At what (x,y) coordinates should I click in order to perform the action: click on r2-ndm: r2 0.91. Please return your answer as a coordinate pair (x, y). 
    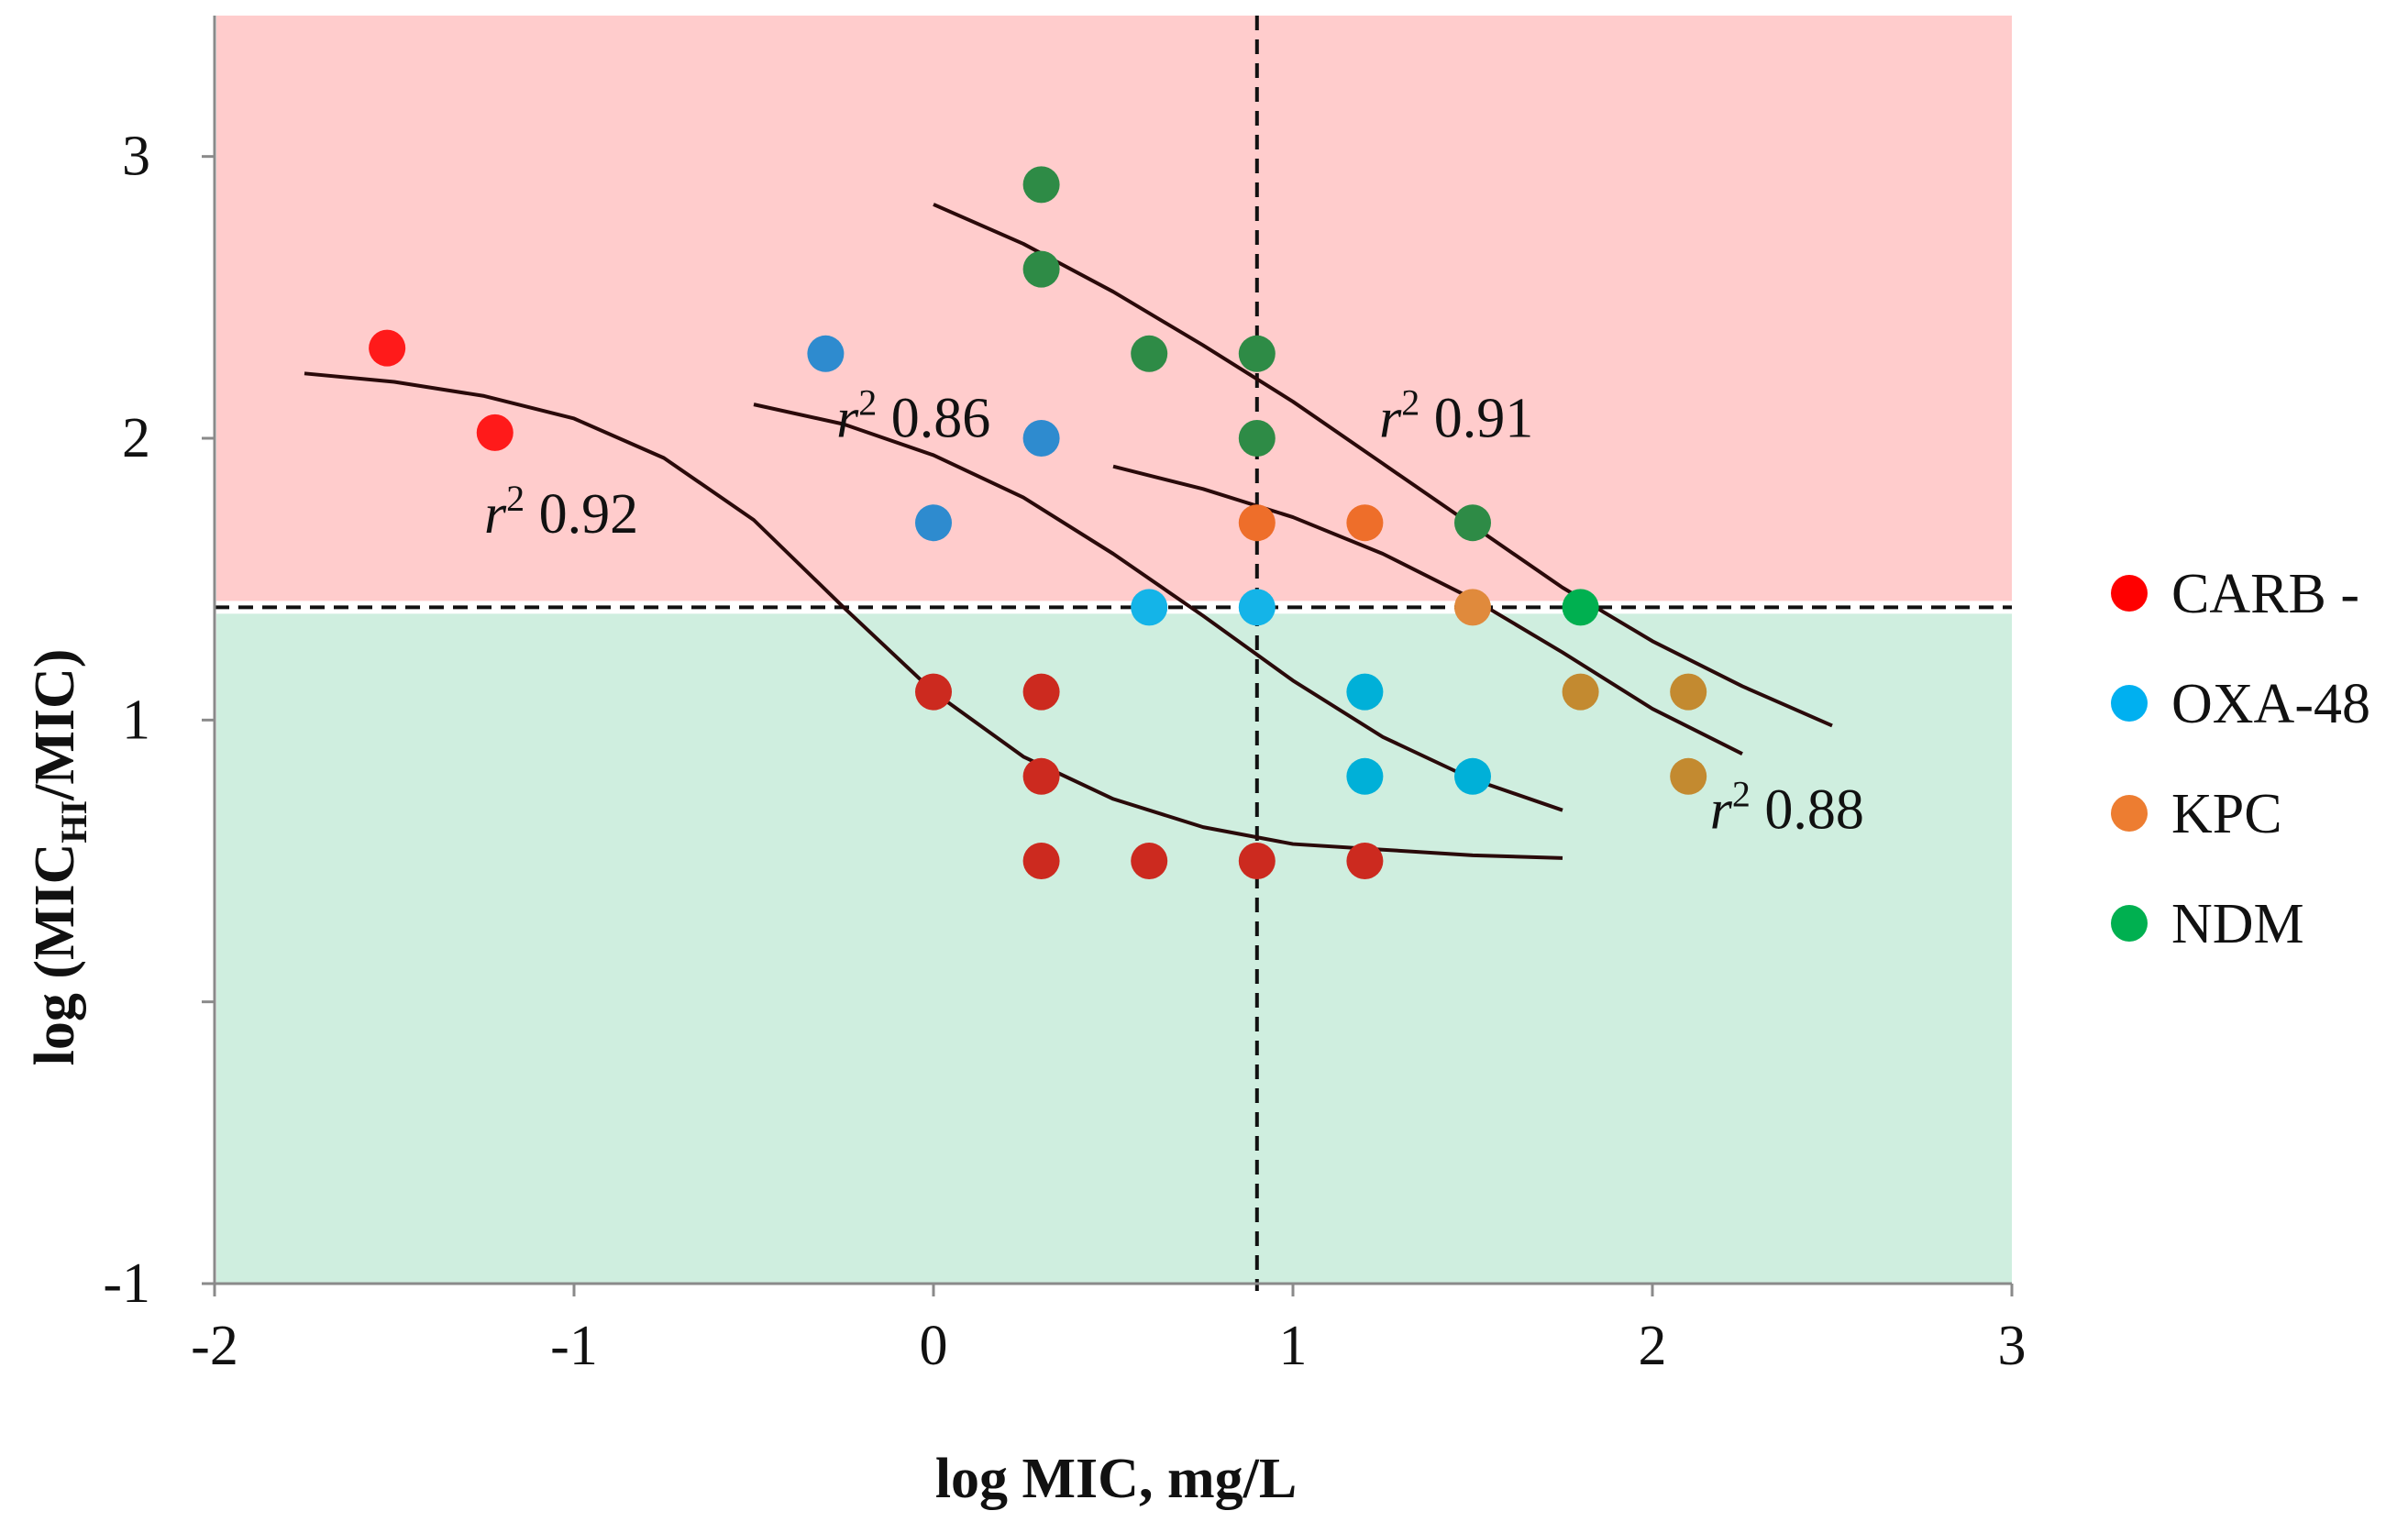
    Looking at the image, I should click on (1456, 415).